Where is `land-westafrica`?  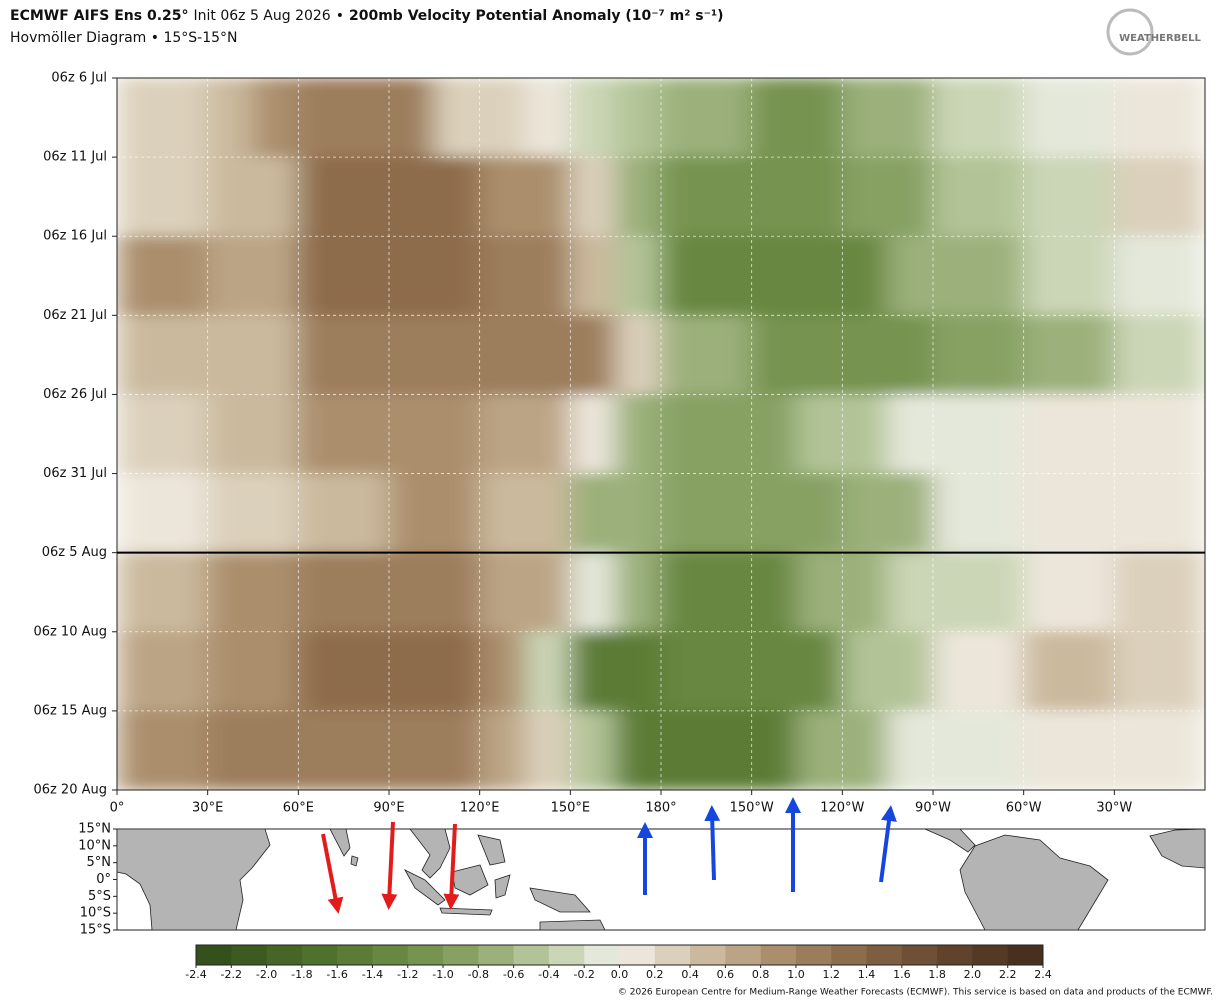 land-westafrica is located at coordinates (1177, 848).